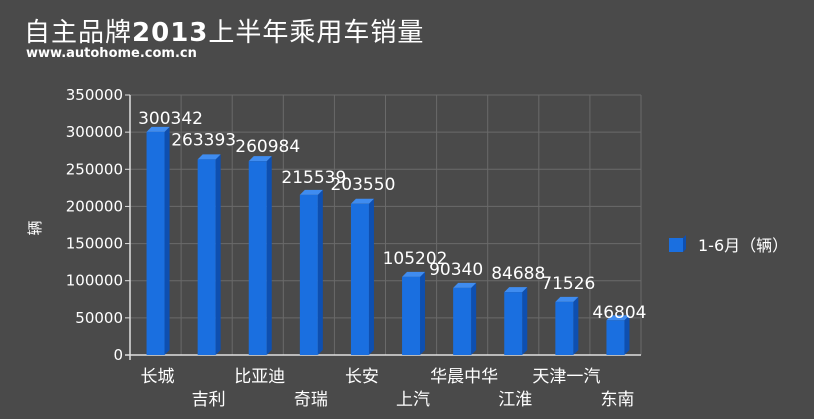  I want to click on y-tick-label: 100000, so click(94, 281).